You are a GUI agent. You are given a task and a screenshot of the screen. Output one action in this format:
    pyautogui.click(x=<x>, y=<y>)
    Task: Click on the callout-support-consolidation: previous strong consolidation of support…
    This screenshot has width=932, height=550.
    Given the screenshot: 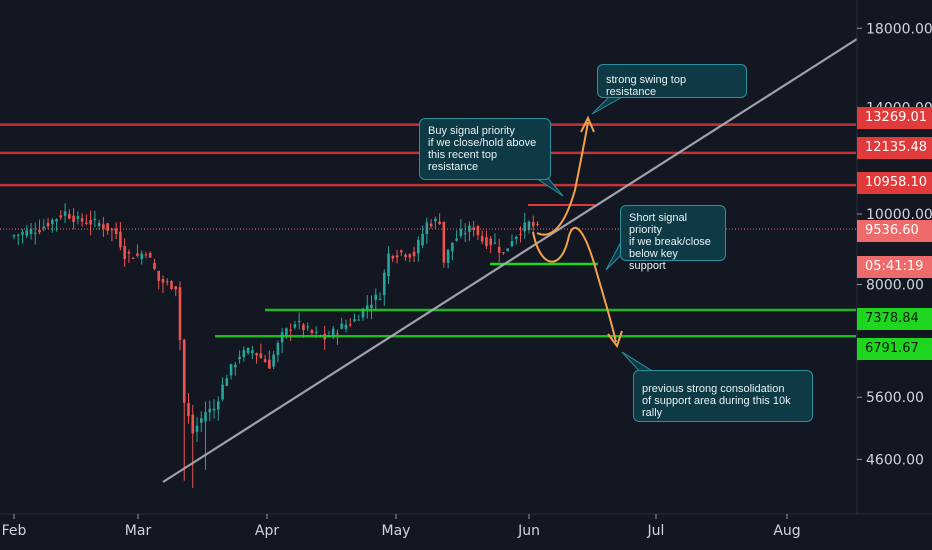 What is the action you would take?
    pyautogui.click(x=723, y=396)
    